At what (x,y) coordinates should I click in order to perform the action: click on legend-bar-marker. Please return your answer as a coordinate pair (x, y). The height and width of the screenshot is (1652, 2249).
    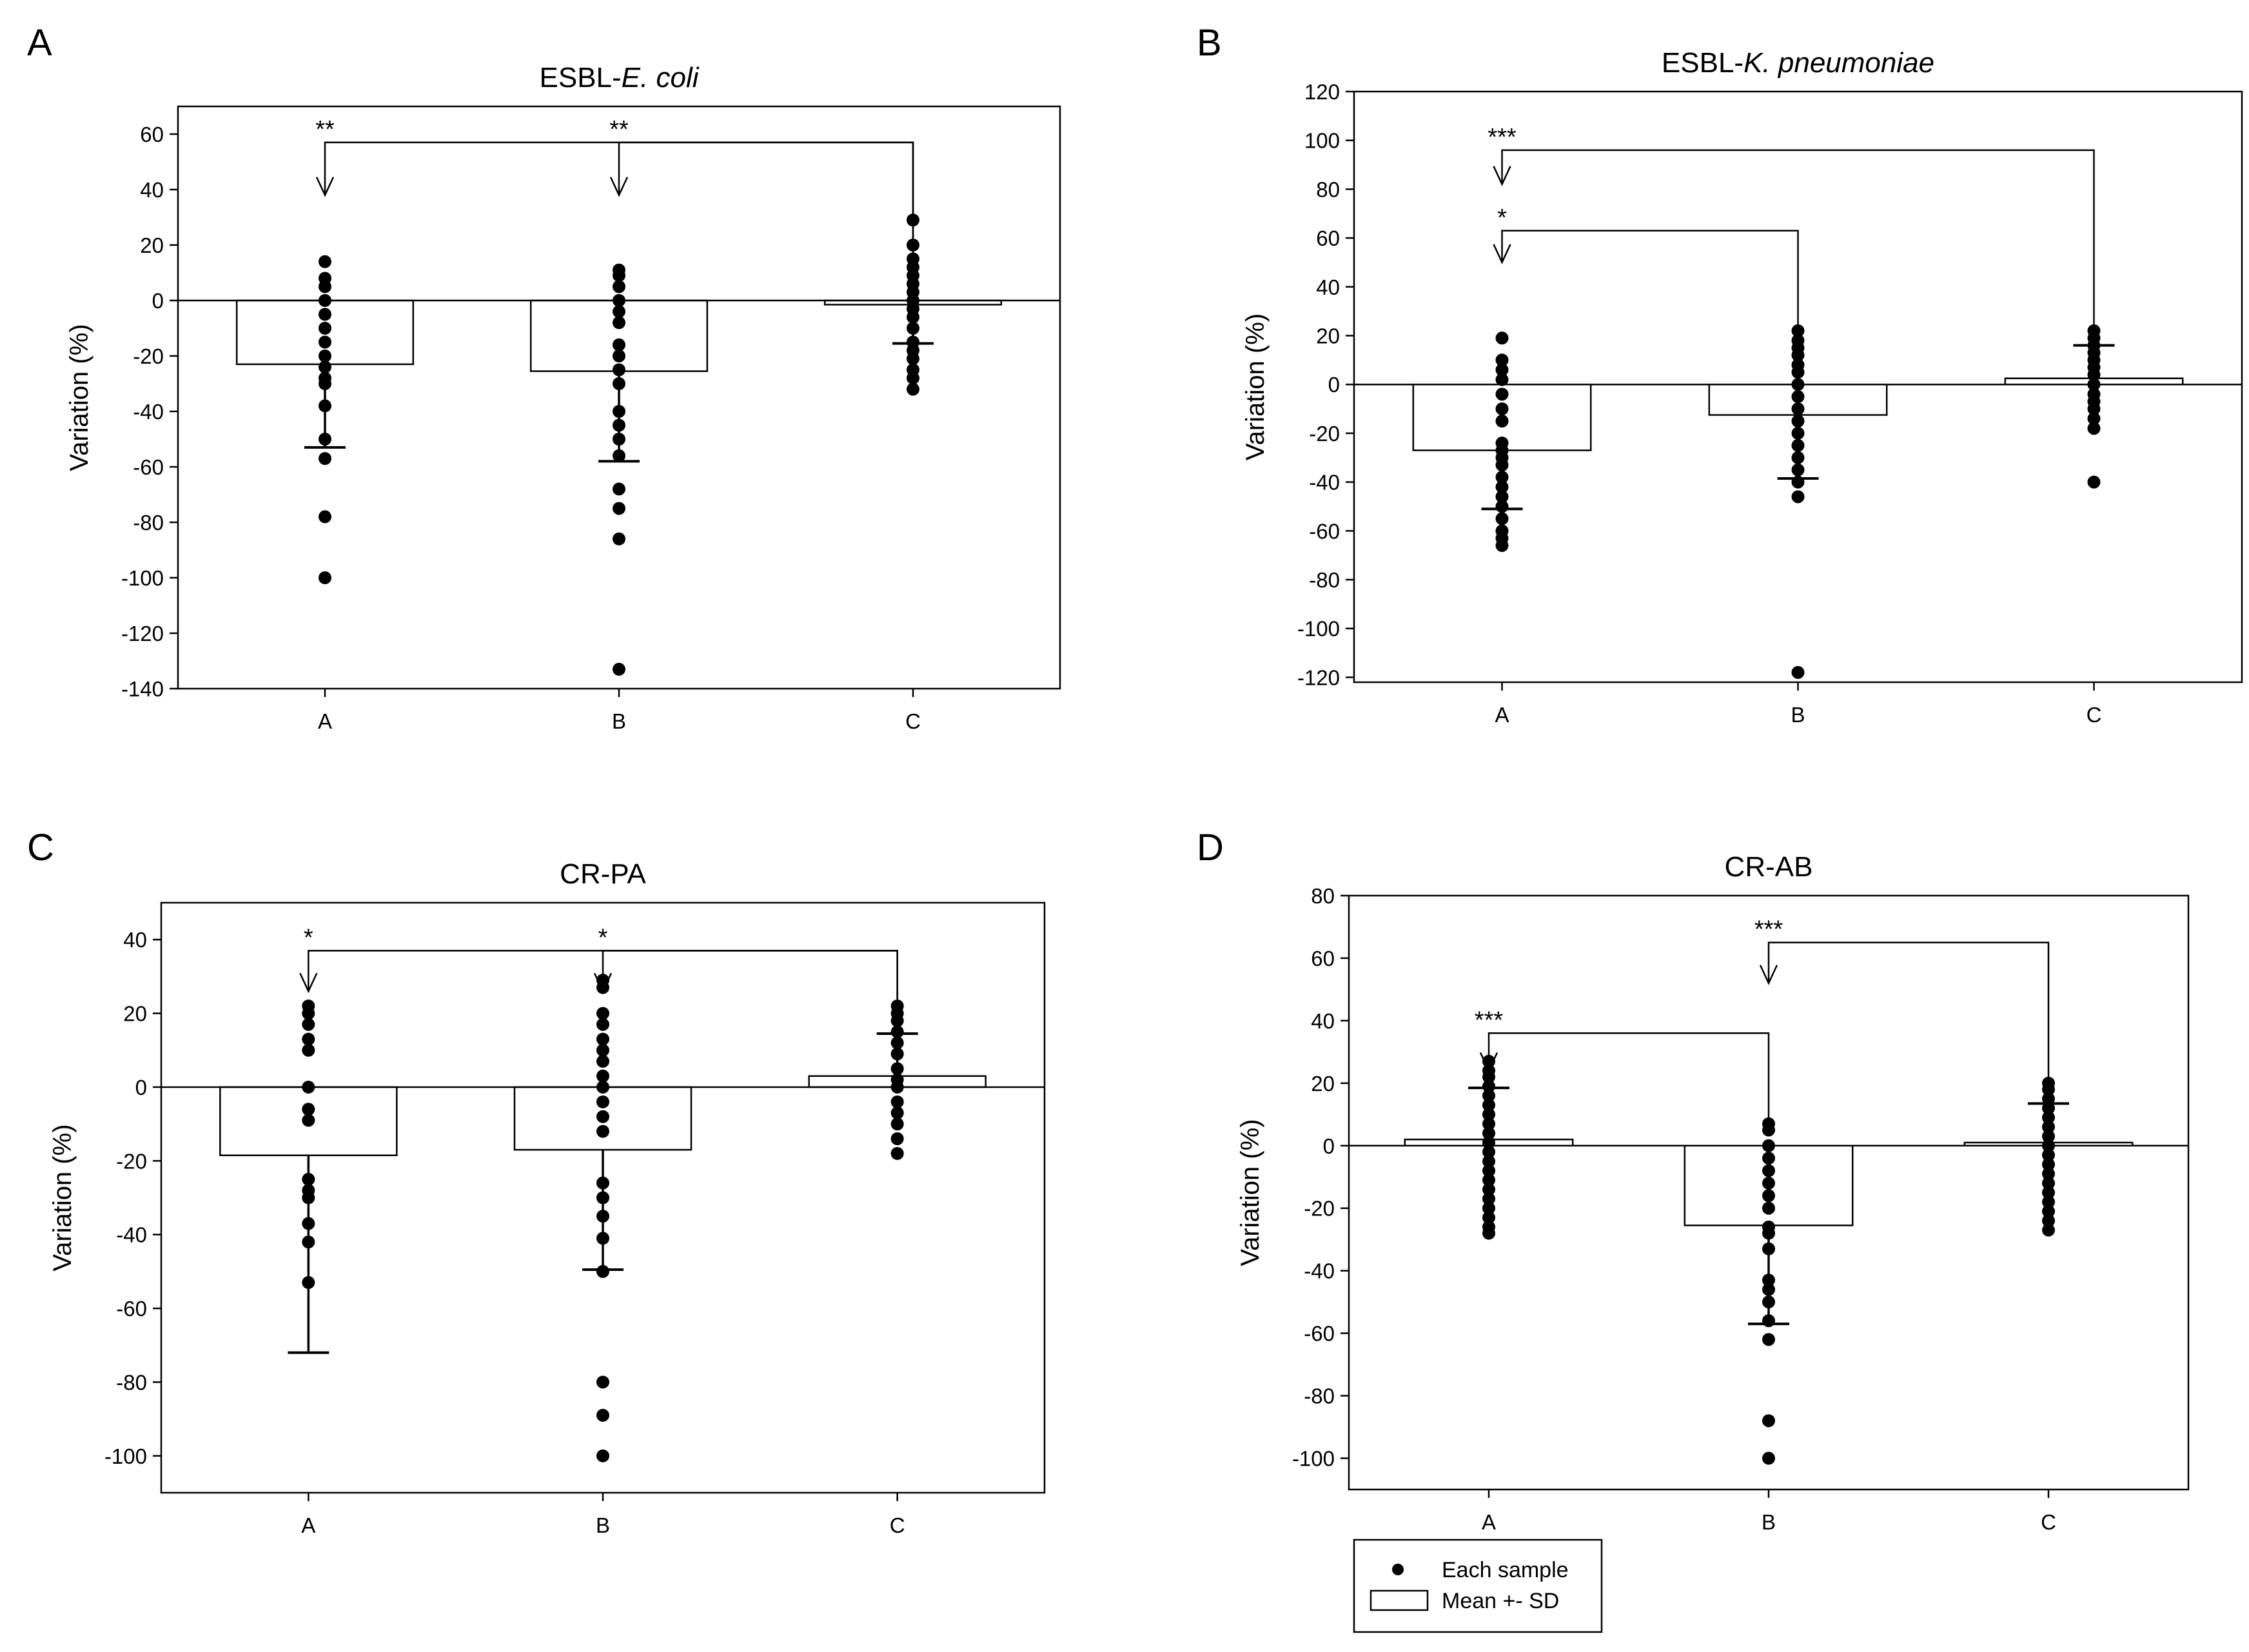
    Looking at the image, I should click on (1399, 1600).